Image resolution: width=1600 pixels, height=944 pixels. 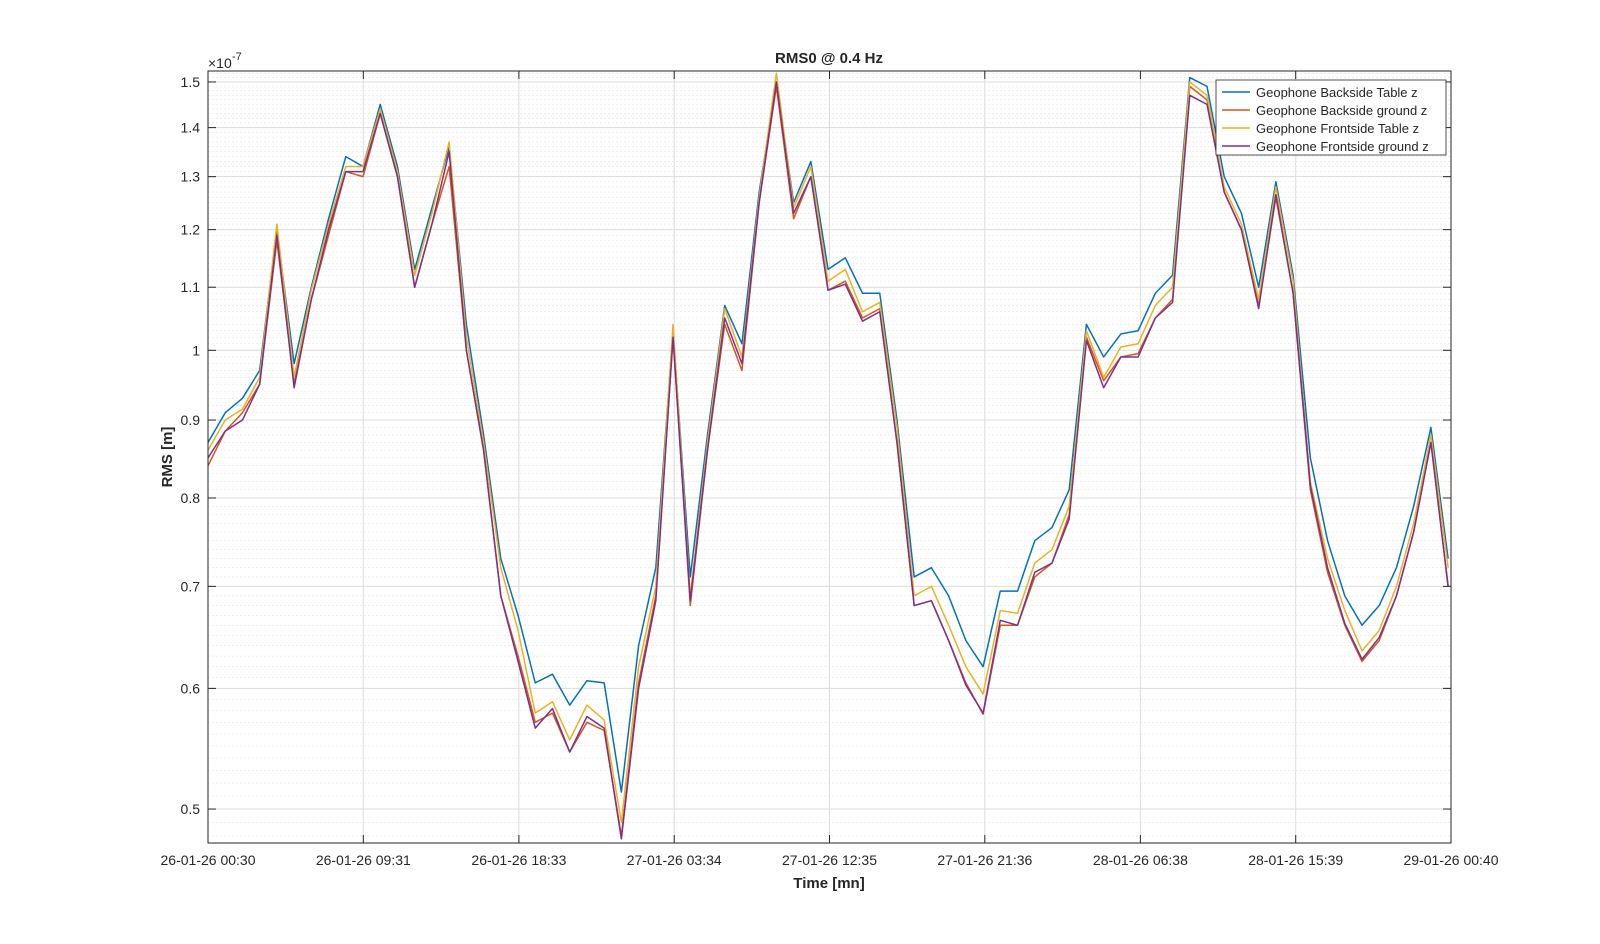 What do you see at coordinates (191, 82) in the screenshot?
I see `y-tick-label: 1.5` at bounding box center [191, 82].